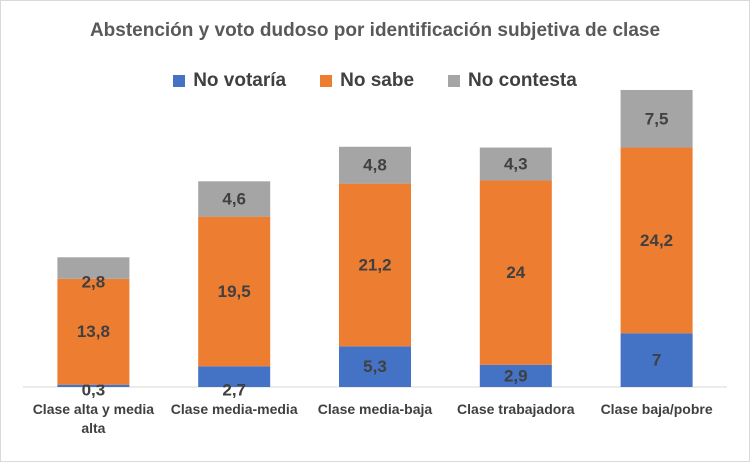  I want to click on category-label-3: Clase trabajadora, so click(516, 409).